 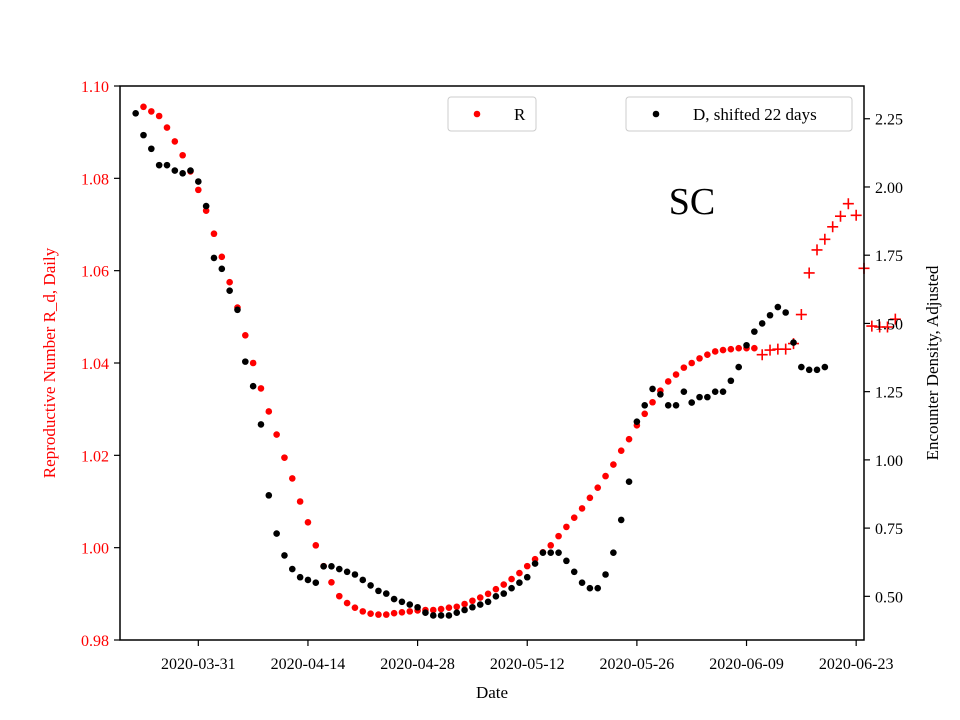 I want to click on y-right-tick-label: 2.00, so click(x=889, y=188).